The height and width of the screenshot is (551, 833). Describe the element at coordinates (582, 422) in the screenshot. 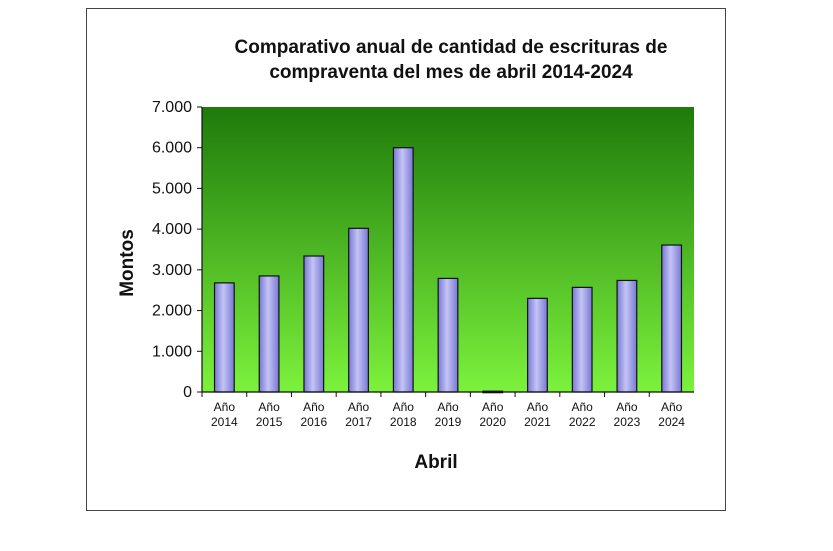

I see `x-tick-label: 2022` at that location.